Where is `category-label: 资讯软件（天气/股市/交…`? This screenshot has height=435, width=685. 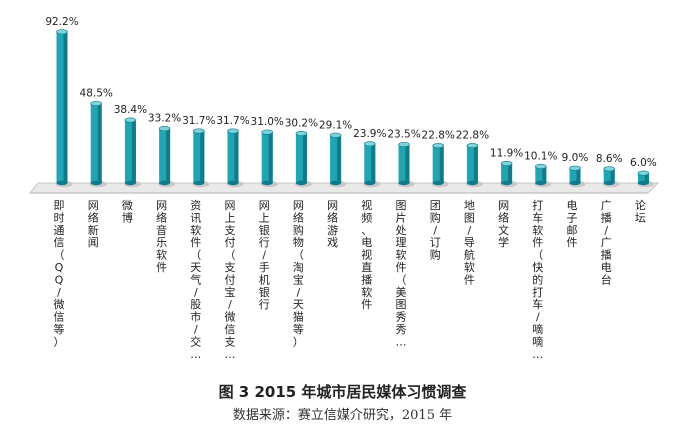 category-label: 资讯软件（天气/股市/交… is located at coordinates (195, 280).